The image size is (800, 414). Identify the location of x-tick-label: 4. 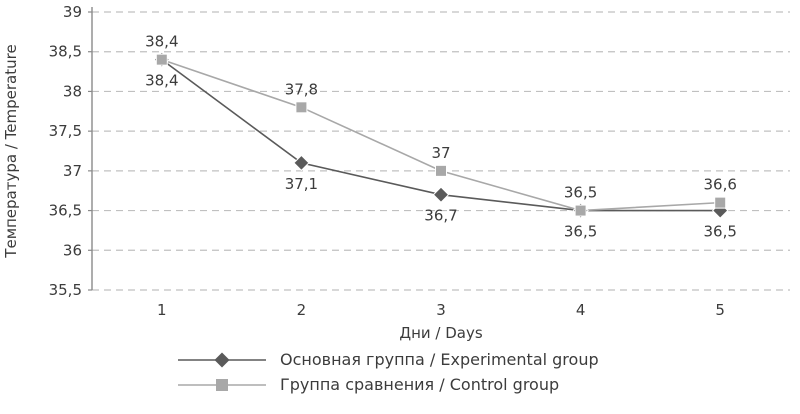
(581, 310).